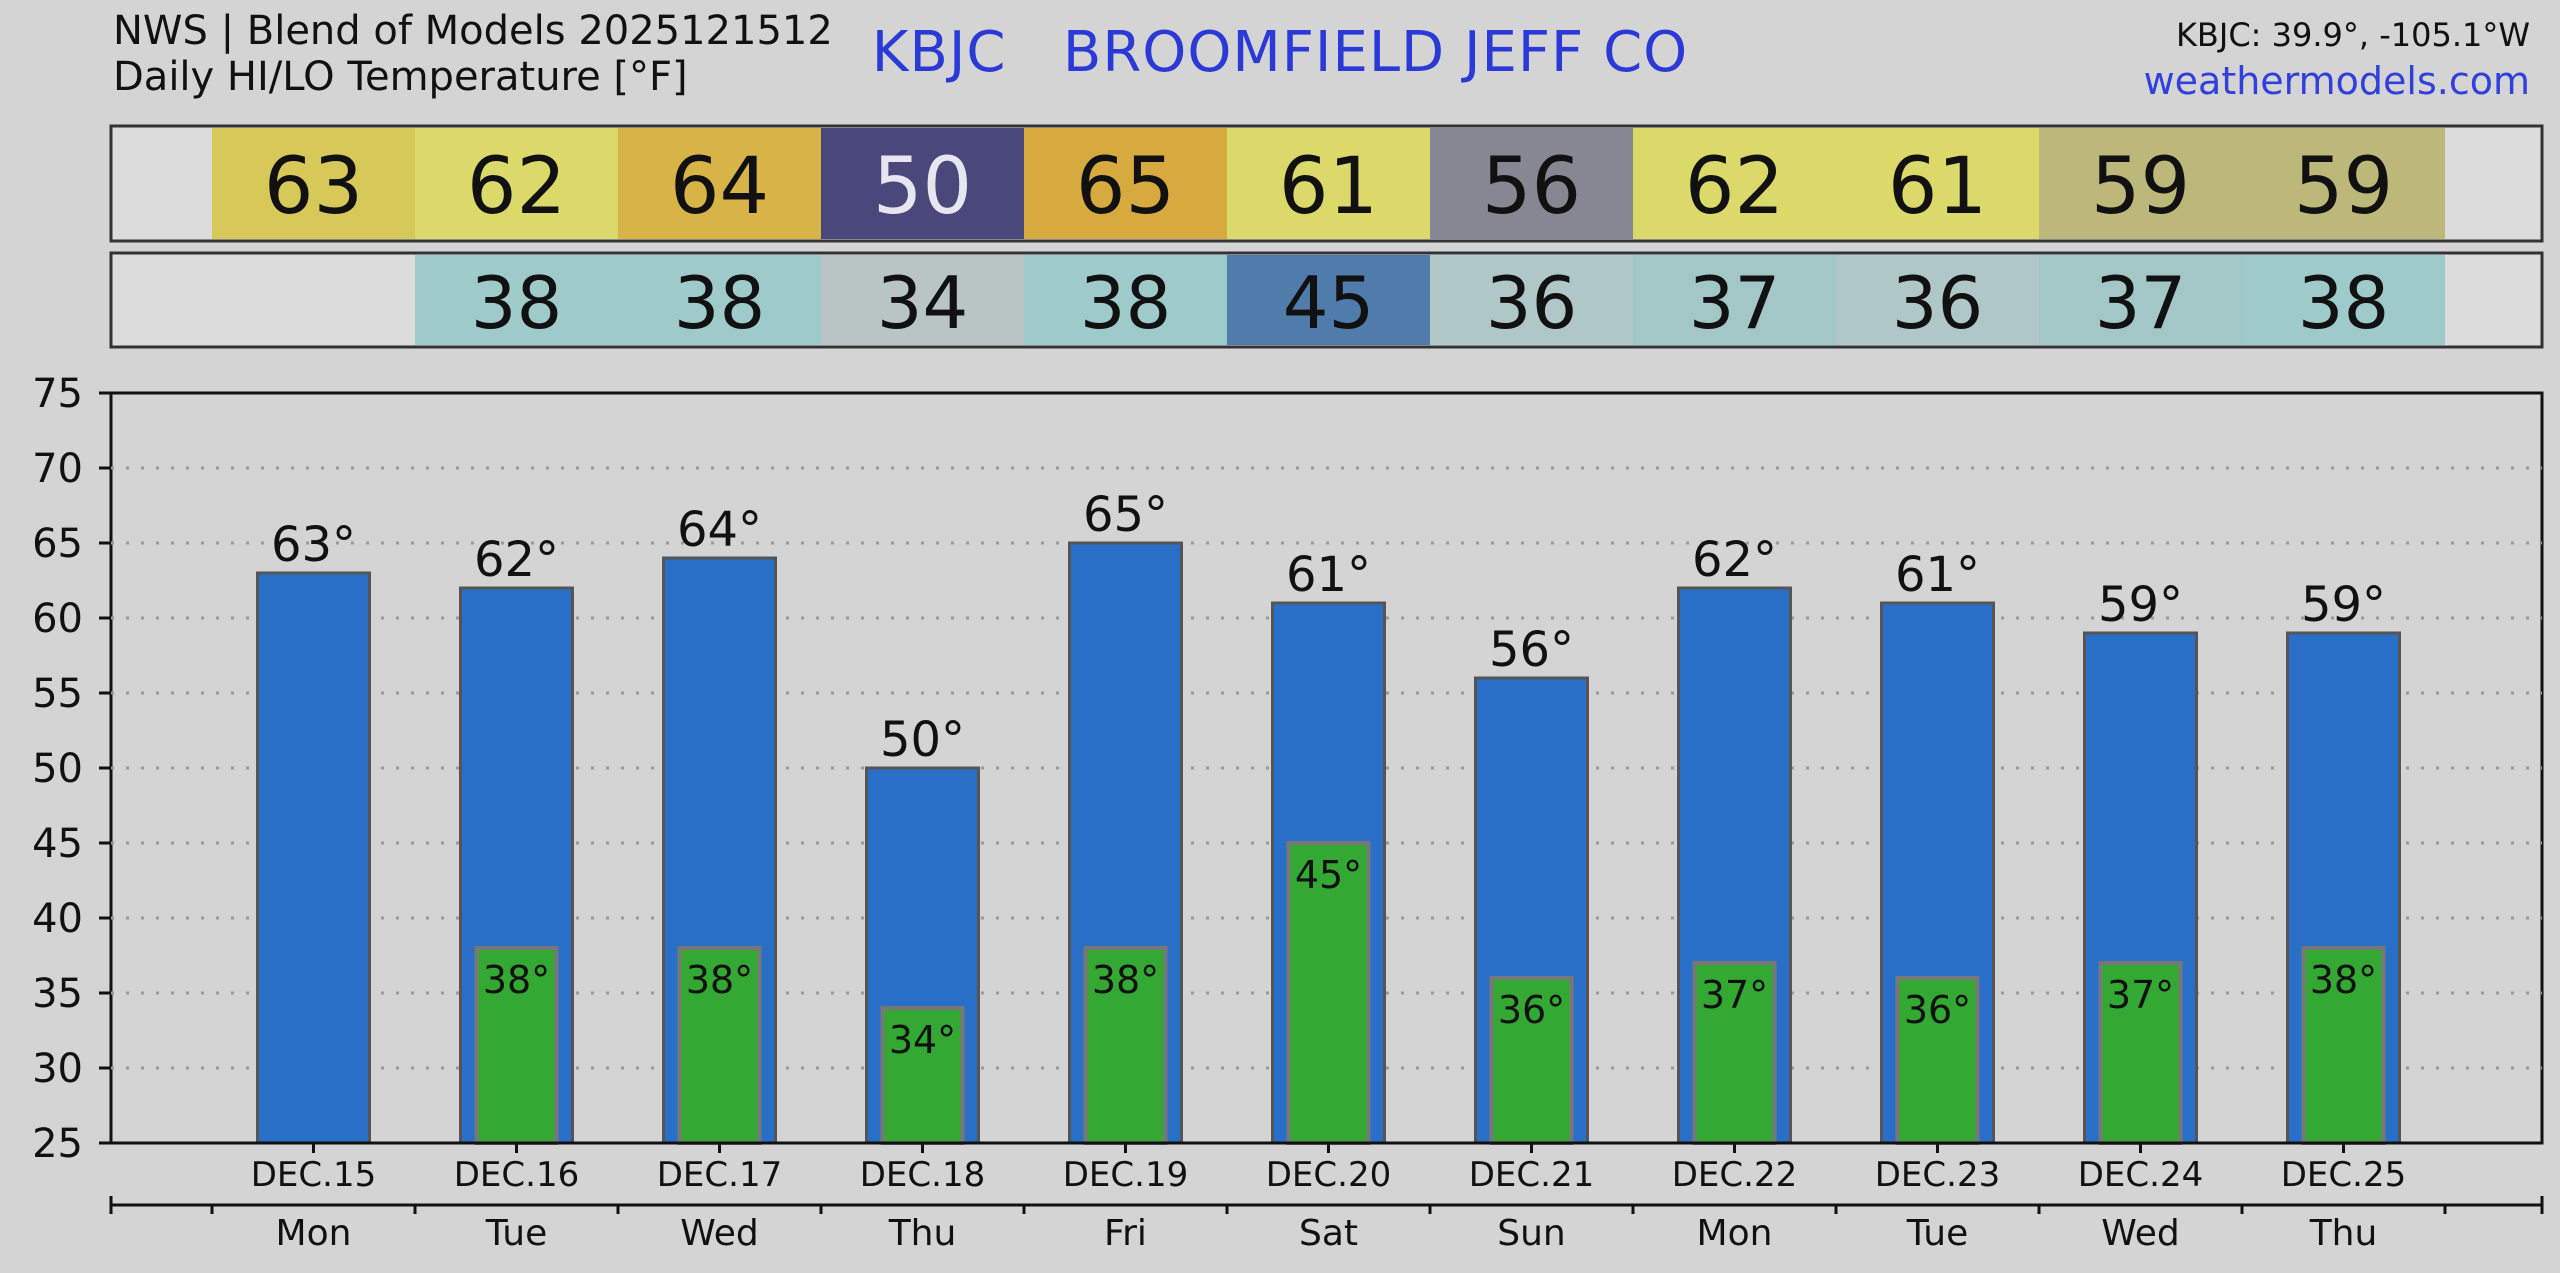  Describe the element at coordinates (57, 394) in the screenshot. I see `y-tick-label: 75` at that location.